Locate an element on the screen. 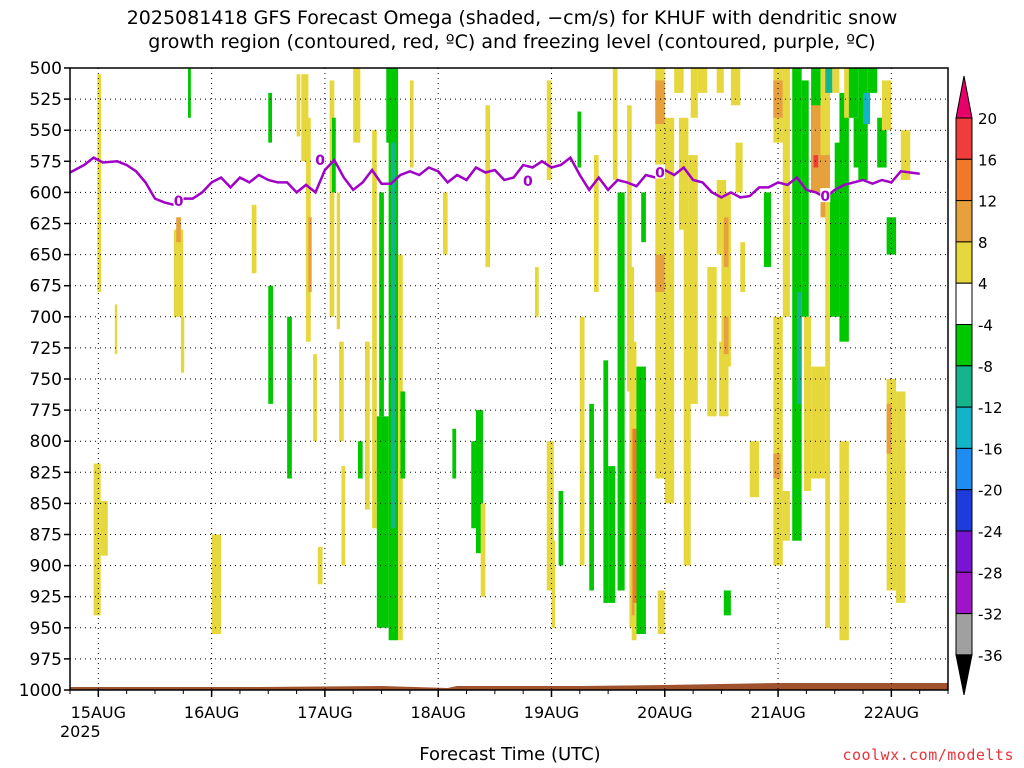 This screenshot has width=1024, height=768. y-tick-label: 500 is located at coordinates (46, 69).